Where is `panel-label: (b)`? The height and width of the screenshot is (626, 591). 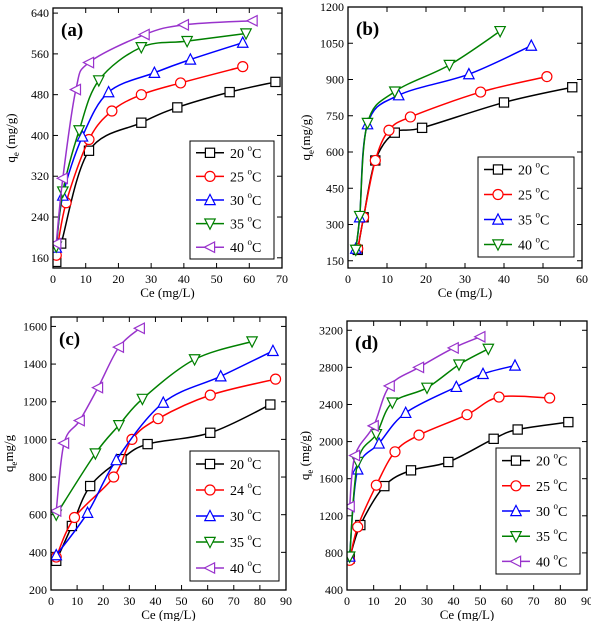 panel-label: (b) is located at coordinates (367, 29).